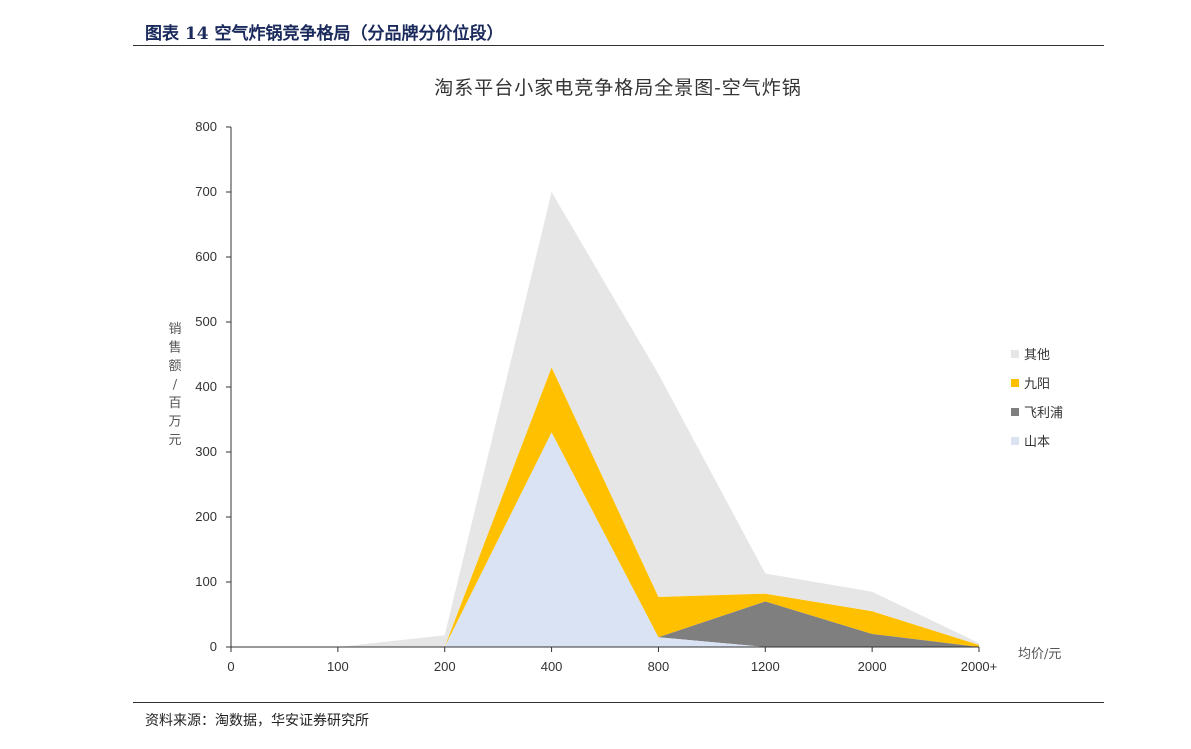 This screenshot has height=749, width=1191. What do you see at coordinates (1037, 384) in the screenshot?
I see `legend-label: 九阳` at bounding box center [1037, 384].